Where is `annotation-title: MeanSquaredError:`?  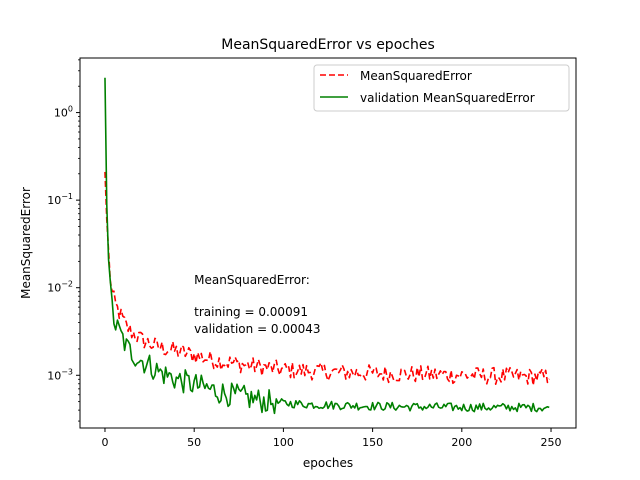
annotation-title: MeanSquaredError: is located at coordinates (252, 280).